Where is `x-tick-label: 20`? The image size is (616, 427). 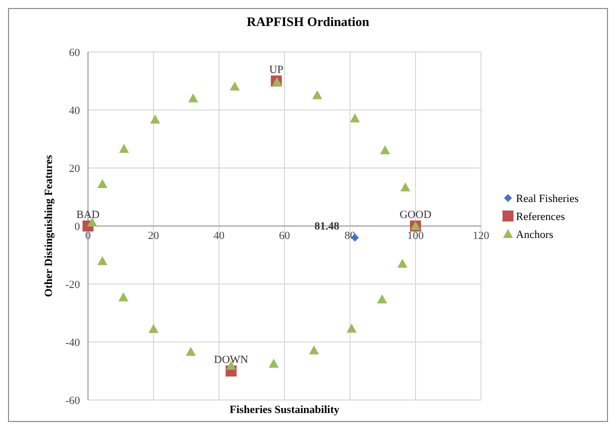
x-tick-label: 20 is located at coordinates (154, 236).